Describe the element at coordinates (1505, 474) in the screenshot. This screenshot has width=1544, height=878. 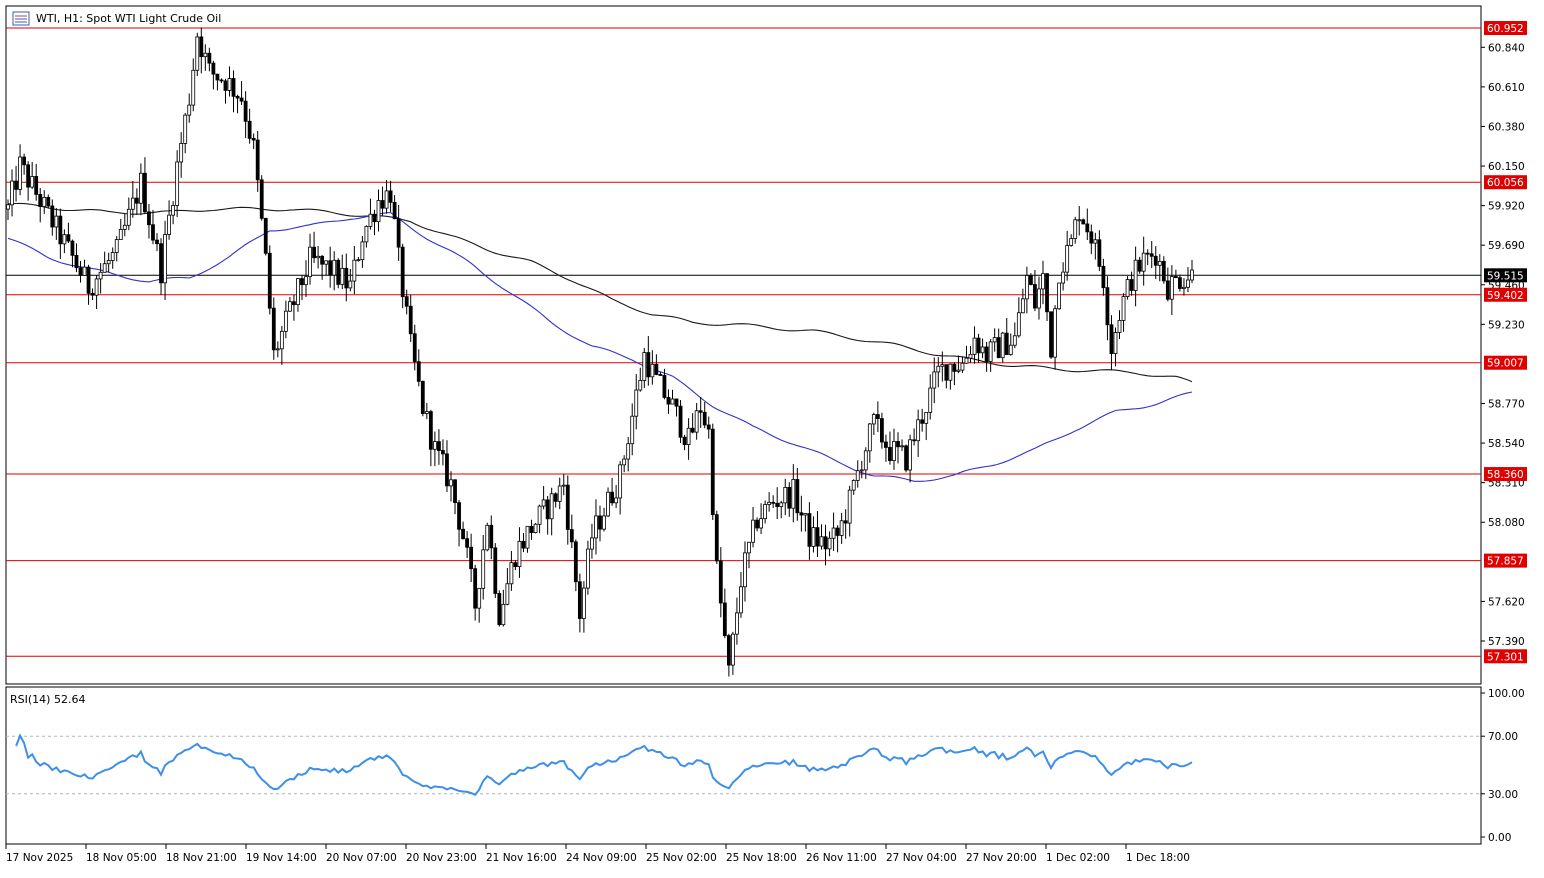
I see `level-label-box` at that location.